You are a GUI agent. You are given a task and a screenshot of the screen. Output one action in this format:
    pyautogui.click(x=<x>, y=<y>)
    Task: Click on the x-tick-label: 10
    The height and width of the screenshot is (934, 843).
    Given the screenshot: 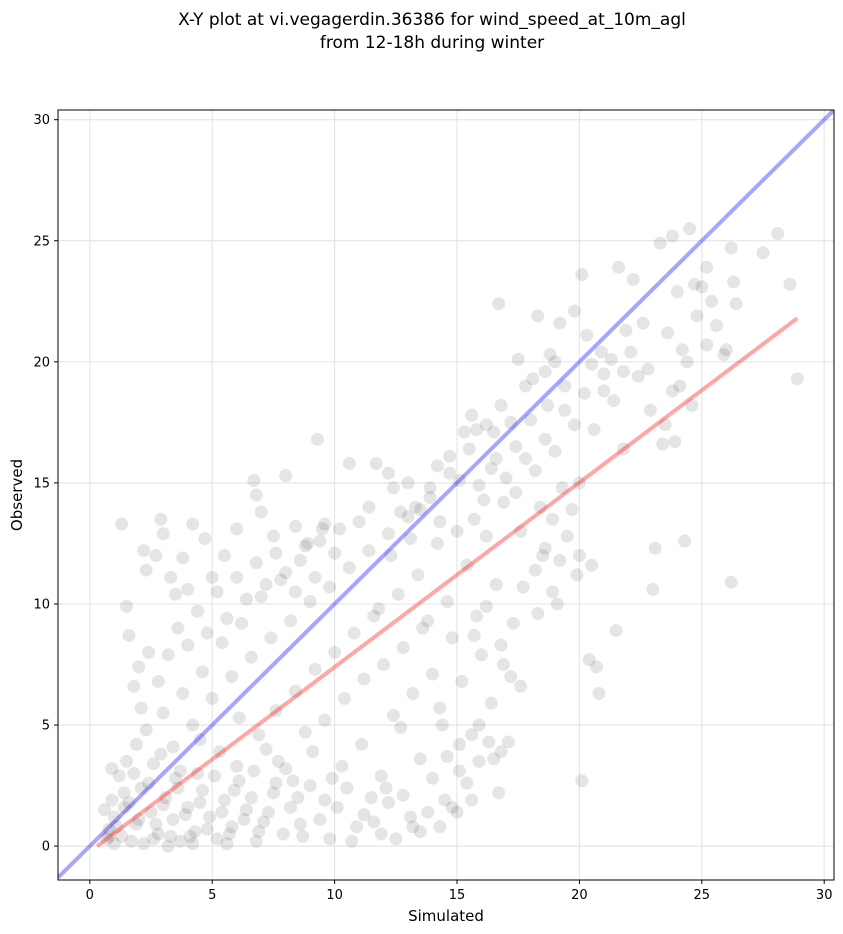 What is the action you would take?
    pyautogui.click(x=334, y=895)
    